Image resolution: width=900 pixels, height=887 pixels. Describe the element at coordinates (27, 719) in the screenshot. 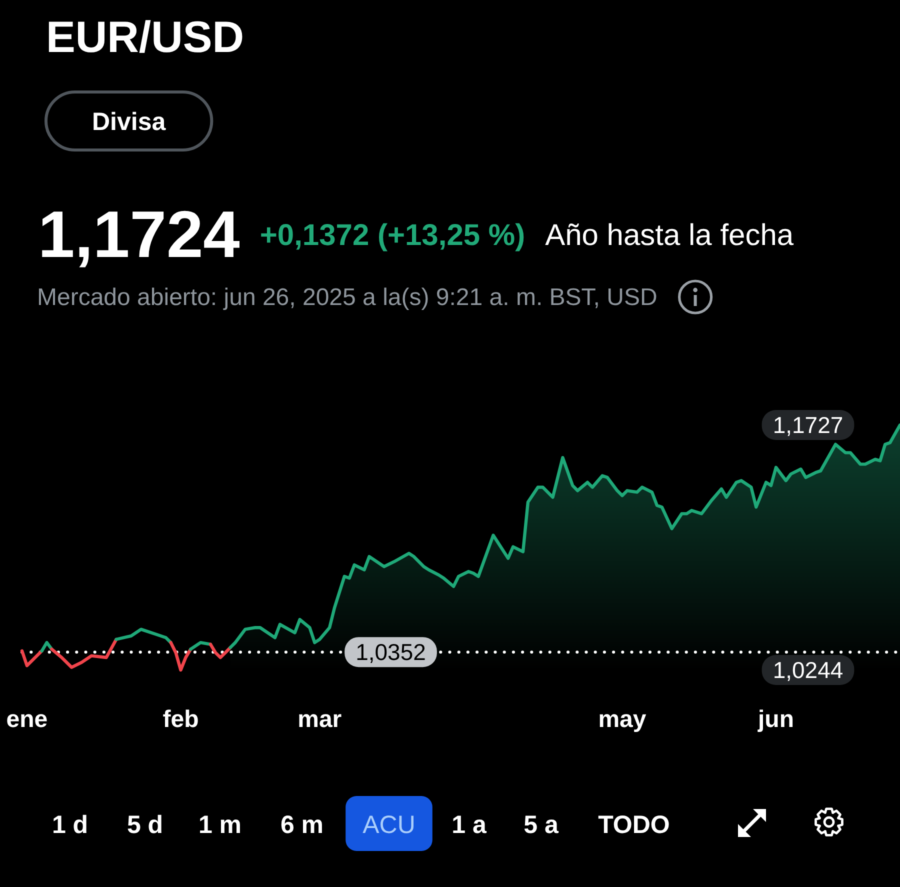

I see `x-tick-label: ene` at that location.